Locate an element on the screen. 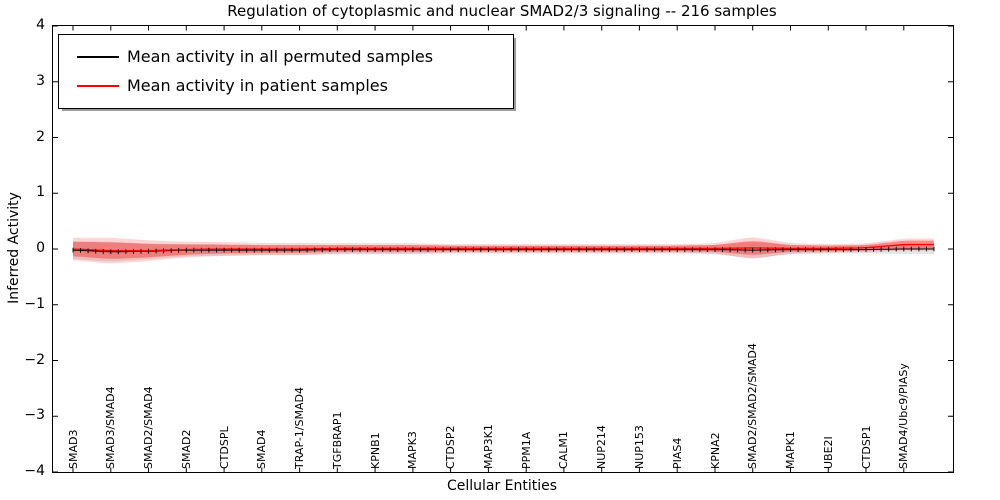 This screenshot has height=500, width=1000. black-line-swatch is located at coordinates (98, 56).